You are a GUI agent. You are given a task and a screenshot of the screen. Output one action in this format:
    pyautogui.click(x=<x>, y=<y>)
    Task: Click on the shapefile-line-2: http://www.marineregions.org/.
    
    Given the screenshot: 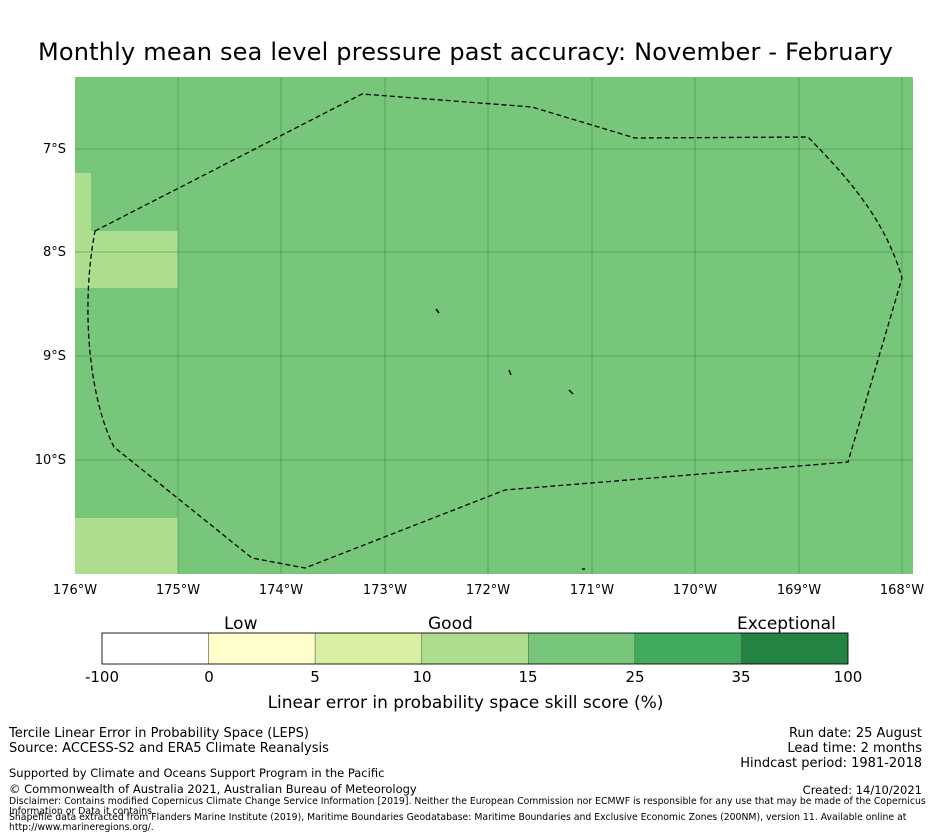 What is the action you would take?
    pyautogui.click(x=81, y=827)
    